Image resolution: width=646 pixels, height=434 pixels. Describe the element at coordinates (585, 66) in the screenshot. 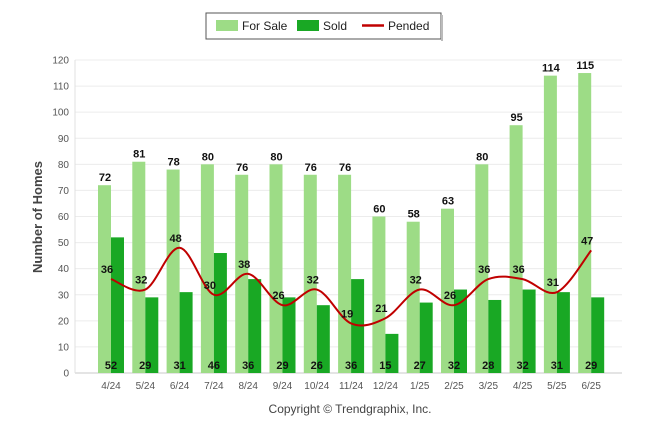

I see `data-label-for-sale: 115` at that location.